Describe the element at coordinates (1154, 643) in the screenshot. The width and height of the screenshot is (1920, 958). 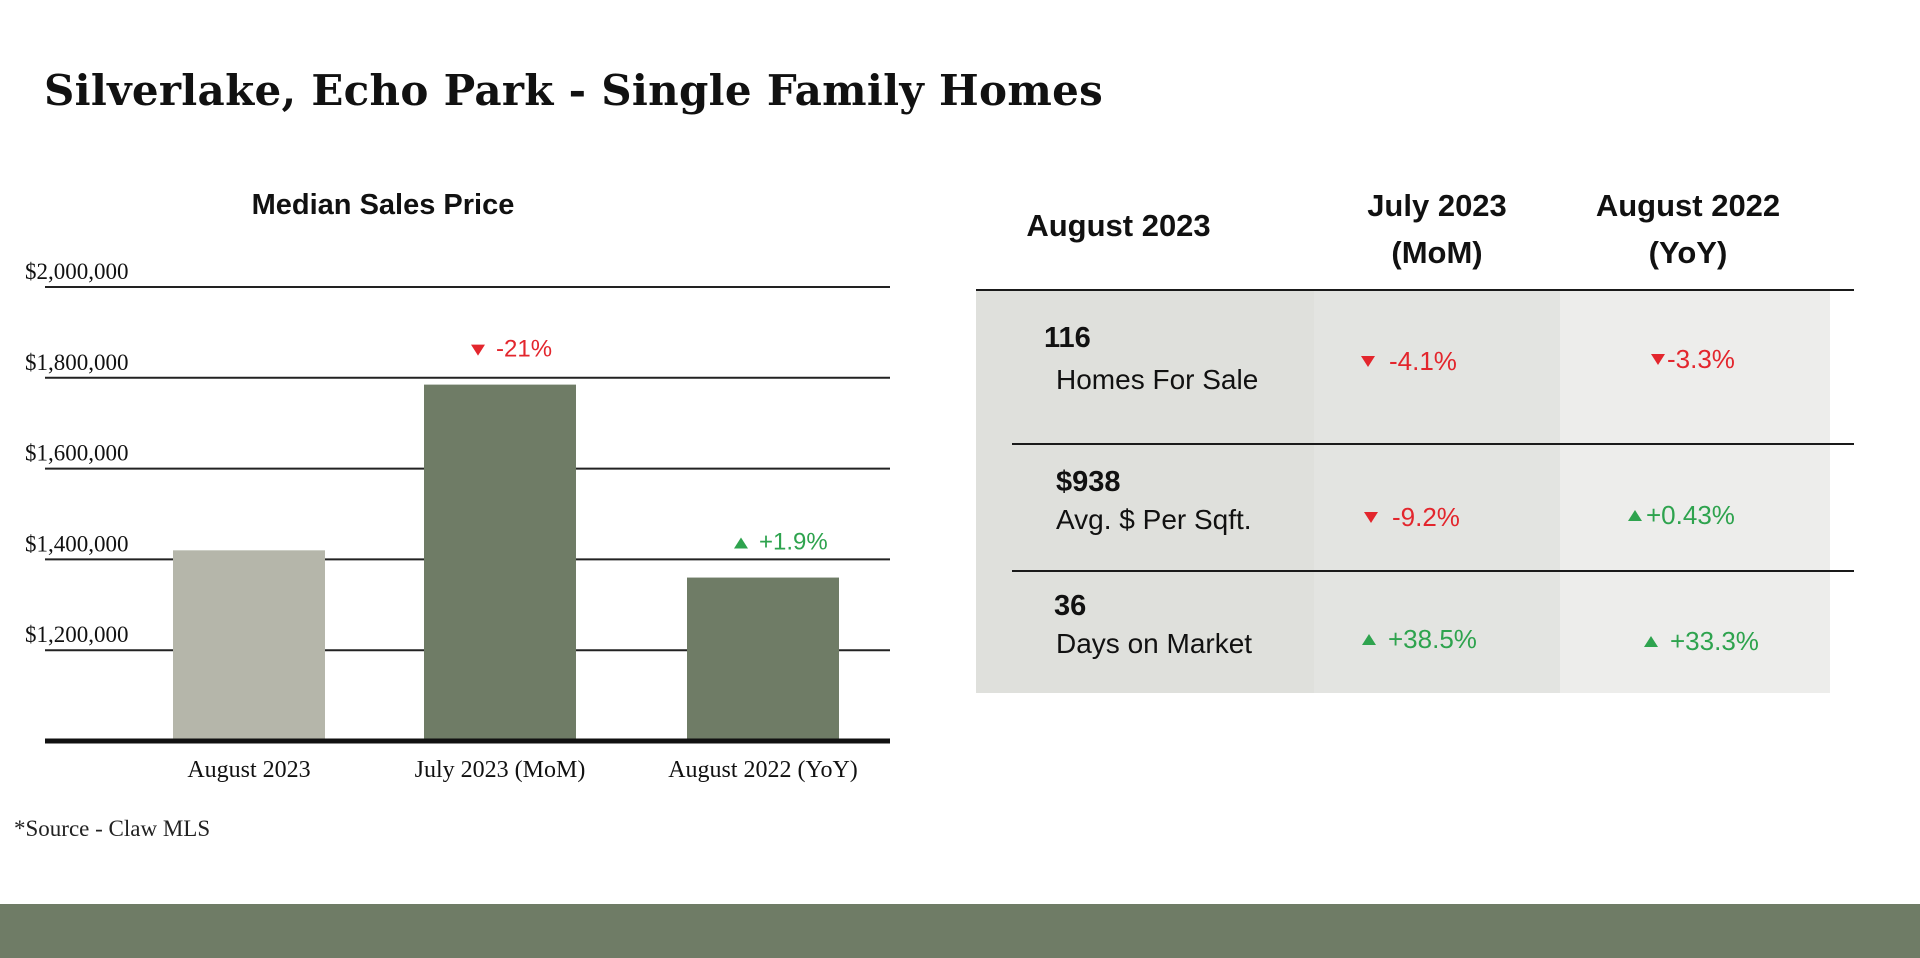
I see `days-on-market-label: Days on Market` at that location.